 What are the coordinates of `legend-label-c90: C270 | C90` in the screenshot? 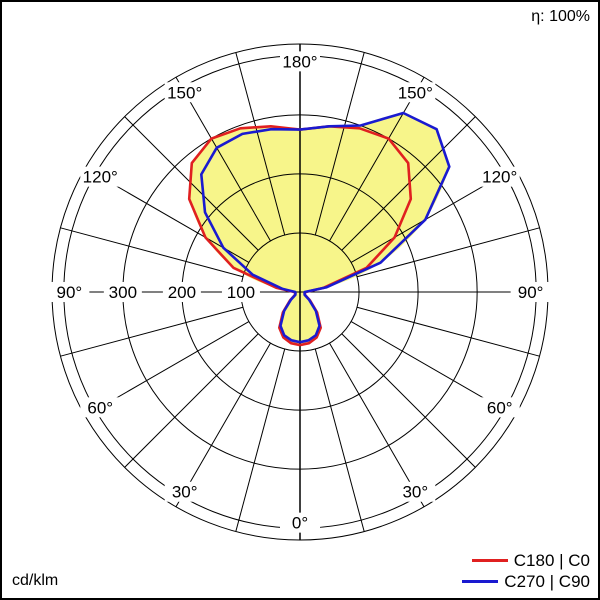 It's located at (547, 581).